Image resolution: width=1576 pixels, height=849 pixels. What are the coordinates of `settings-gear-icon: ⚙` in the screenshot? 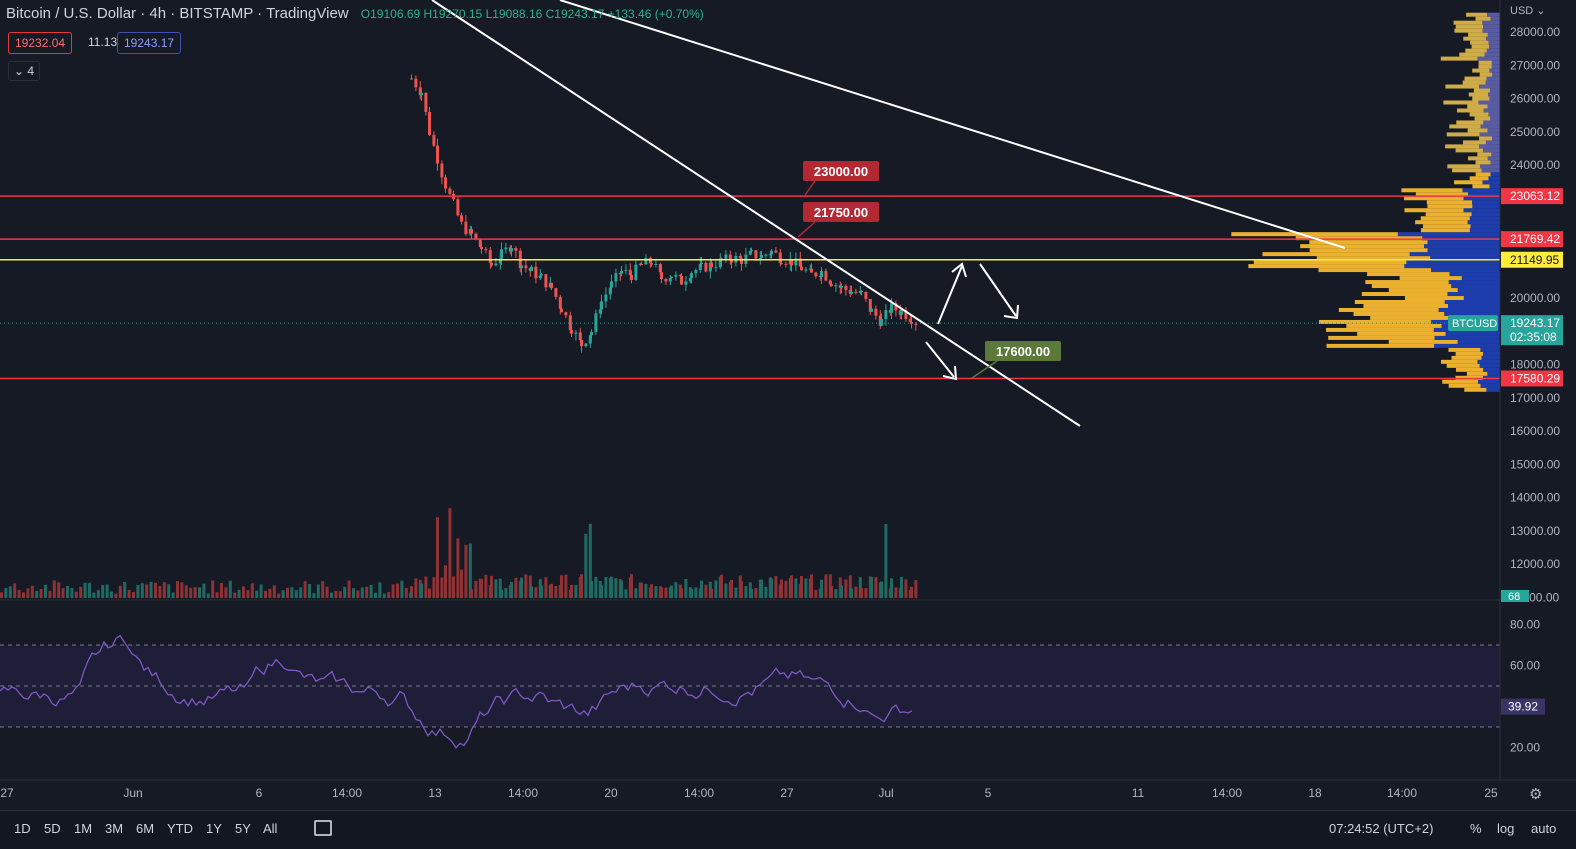 It's located at (1536, 794).